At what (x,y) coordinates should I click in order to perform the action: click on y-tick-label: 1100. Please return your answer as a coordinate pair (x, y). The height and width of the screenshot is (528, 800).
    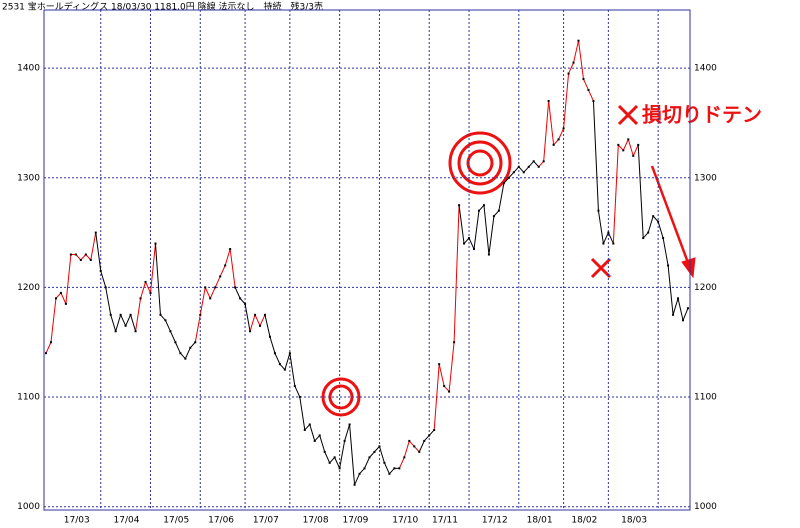
    Looking at the image, I should click on (705, 398).